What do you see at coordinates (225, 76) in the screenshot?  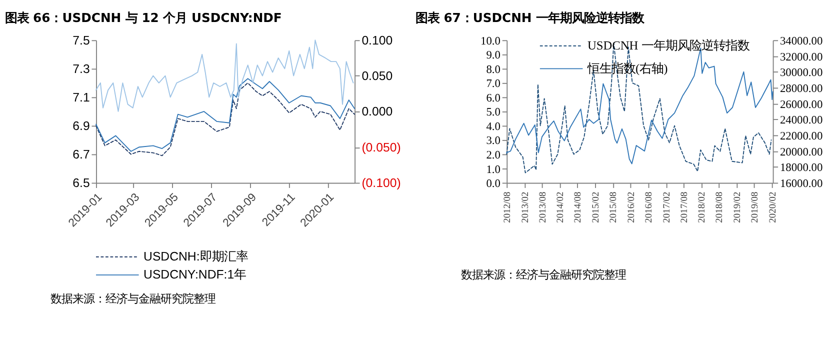 I see `line-series` at bounding box center [225, 76].